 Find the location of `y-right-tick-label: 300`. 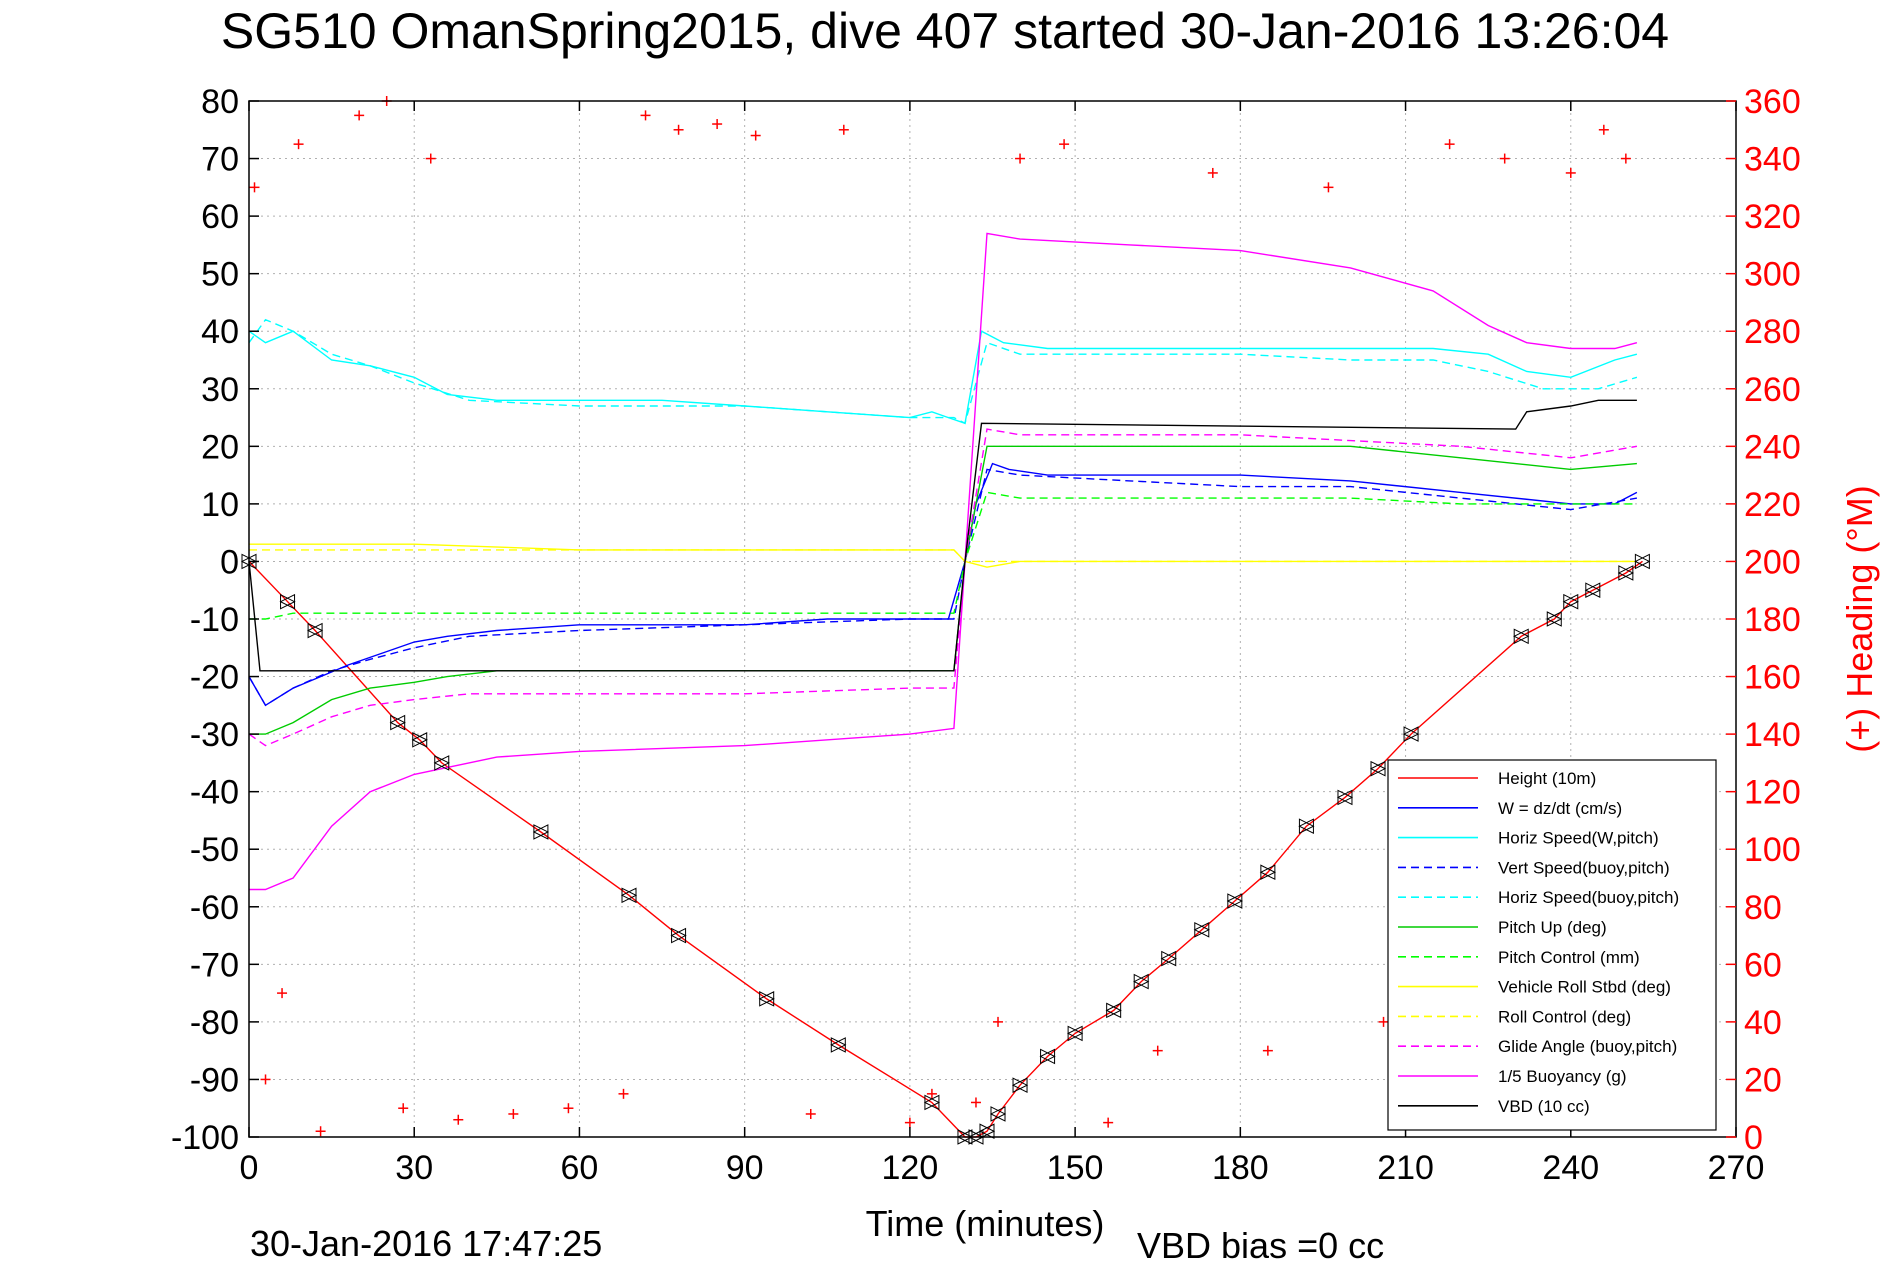

y-right-tick-label: 300 is located at coordinates (1772, 275).